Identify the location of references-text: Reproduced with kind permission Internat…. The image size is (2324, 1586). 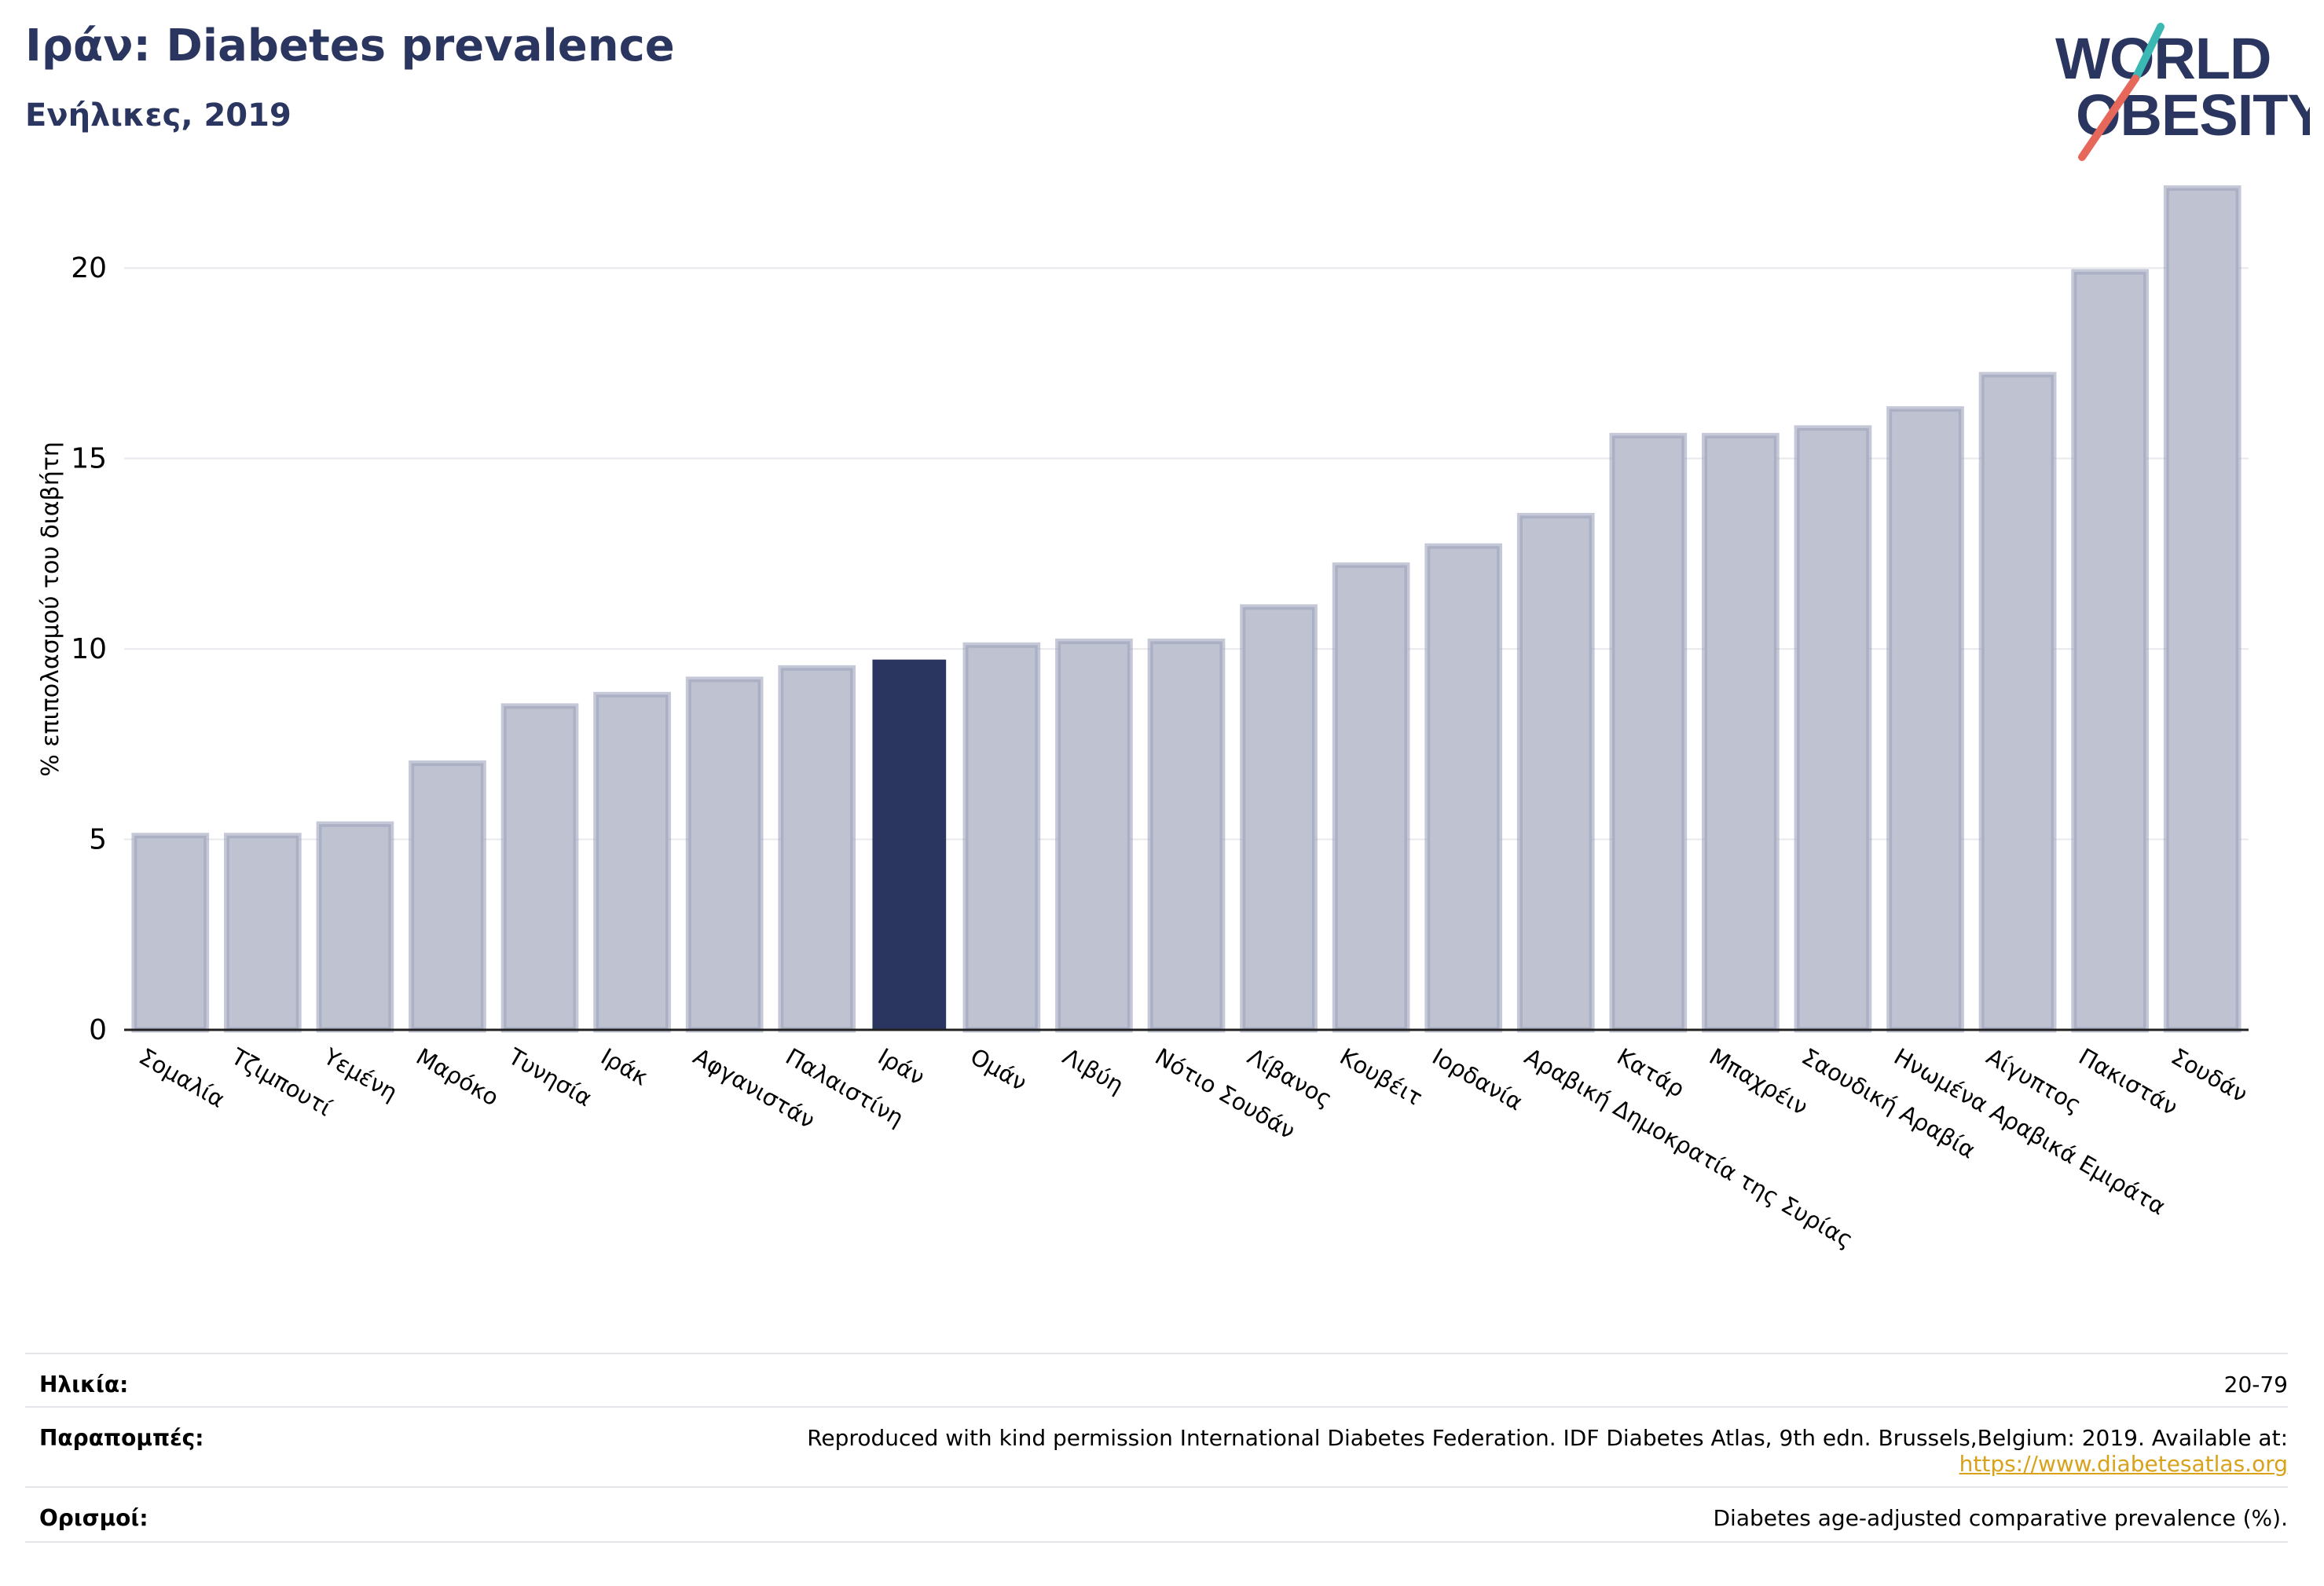
(1547, 1438).